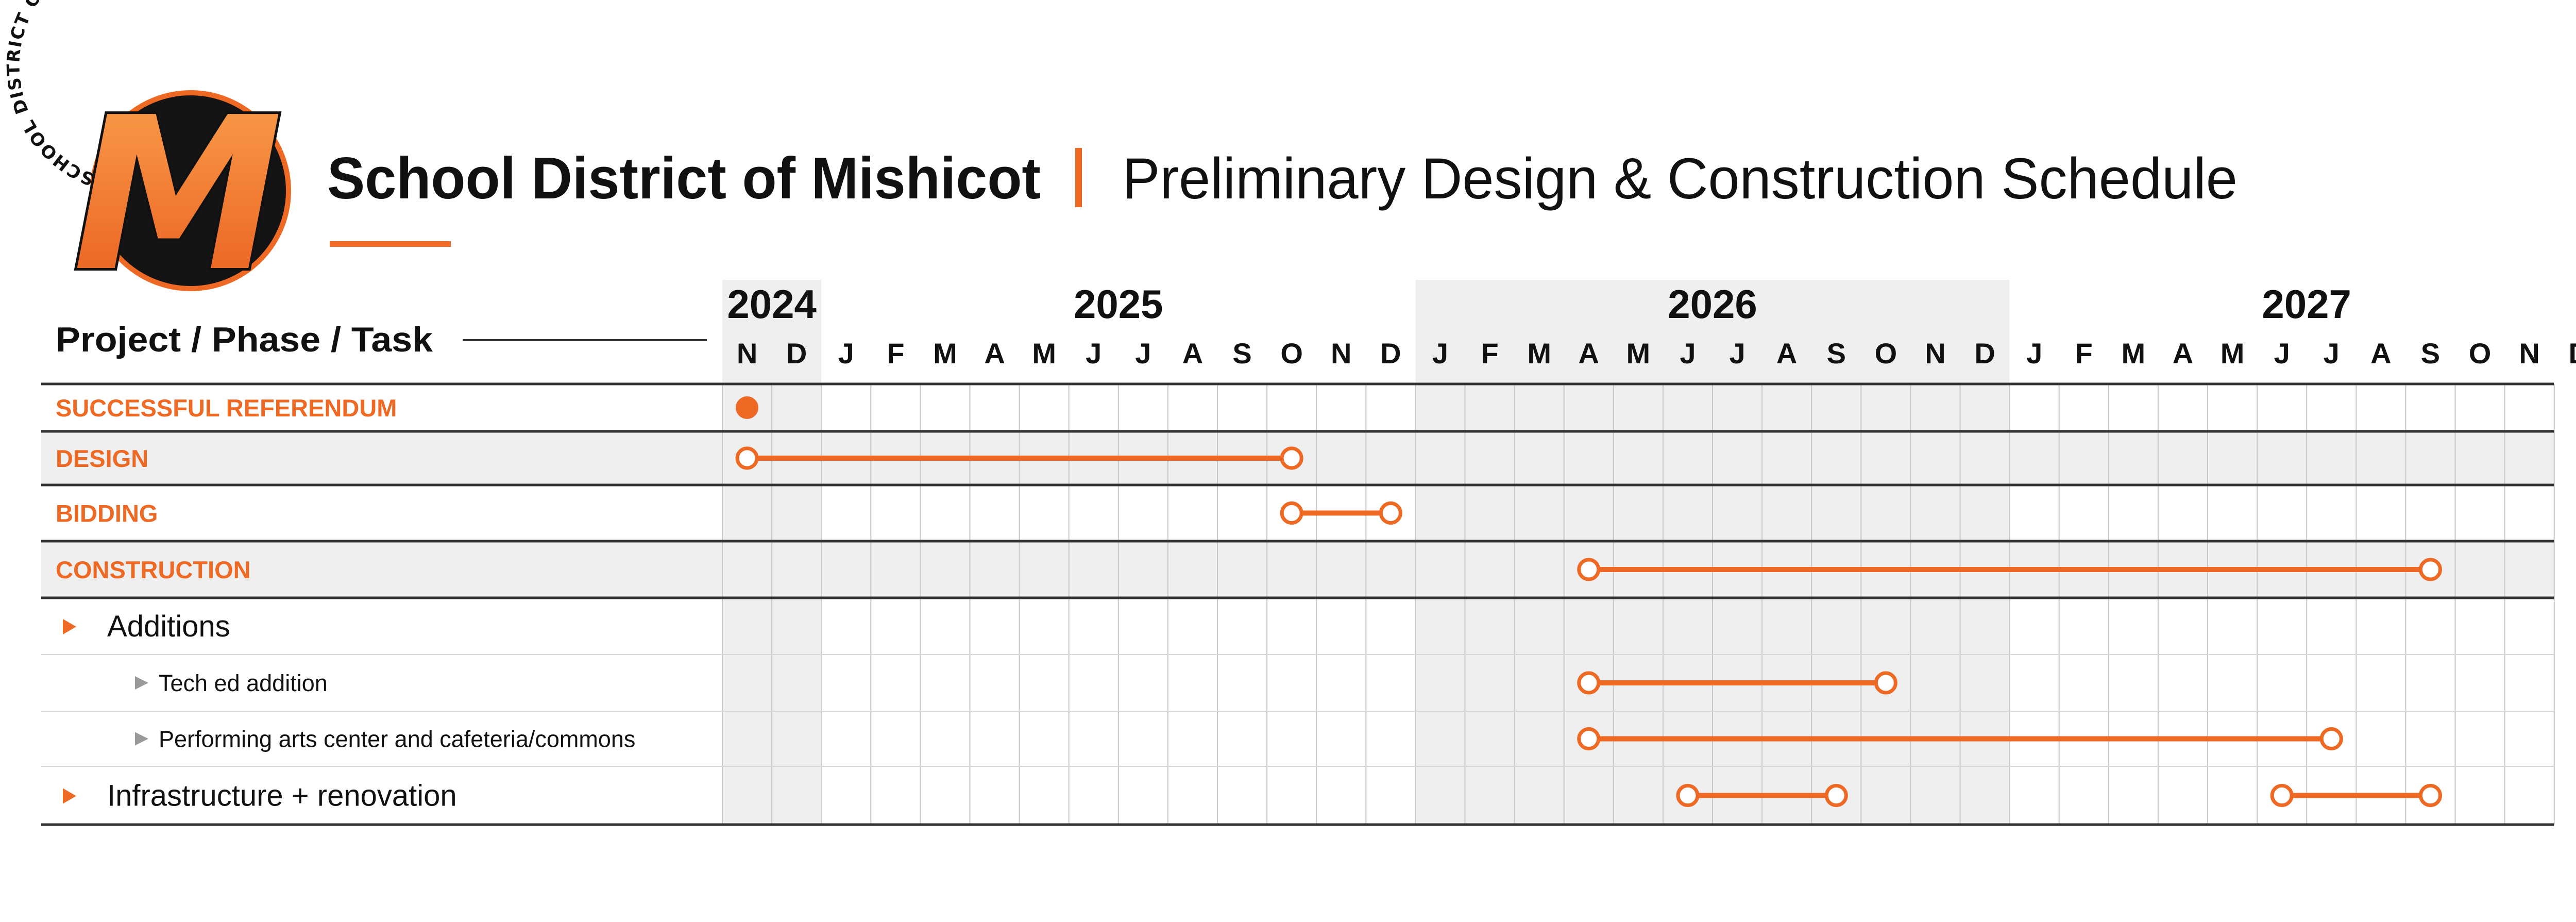  Describe the element at coordinates (107, 513) in the screenshot. I see `row-label-phase: BIDDING` at that location.